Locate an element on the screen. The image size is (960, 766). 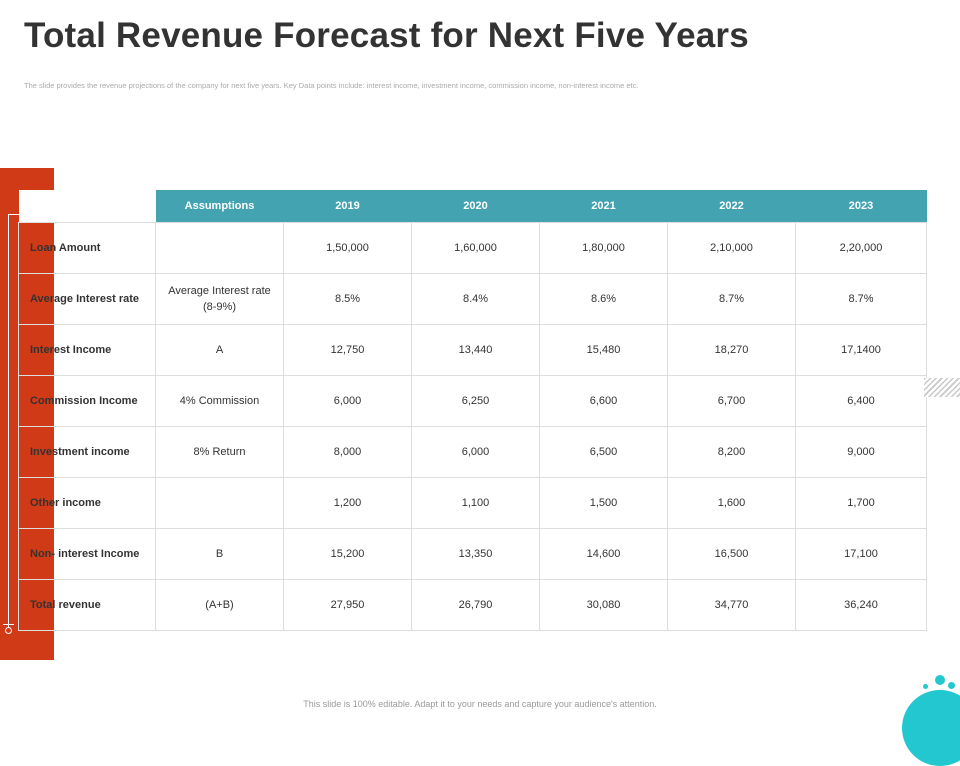
row-label: Total revenue is located at coordinates (87, 605).